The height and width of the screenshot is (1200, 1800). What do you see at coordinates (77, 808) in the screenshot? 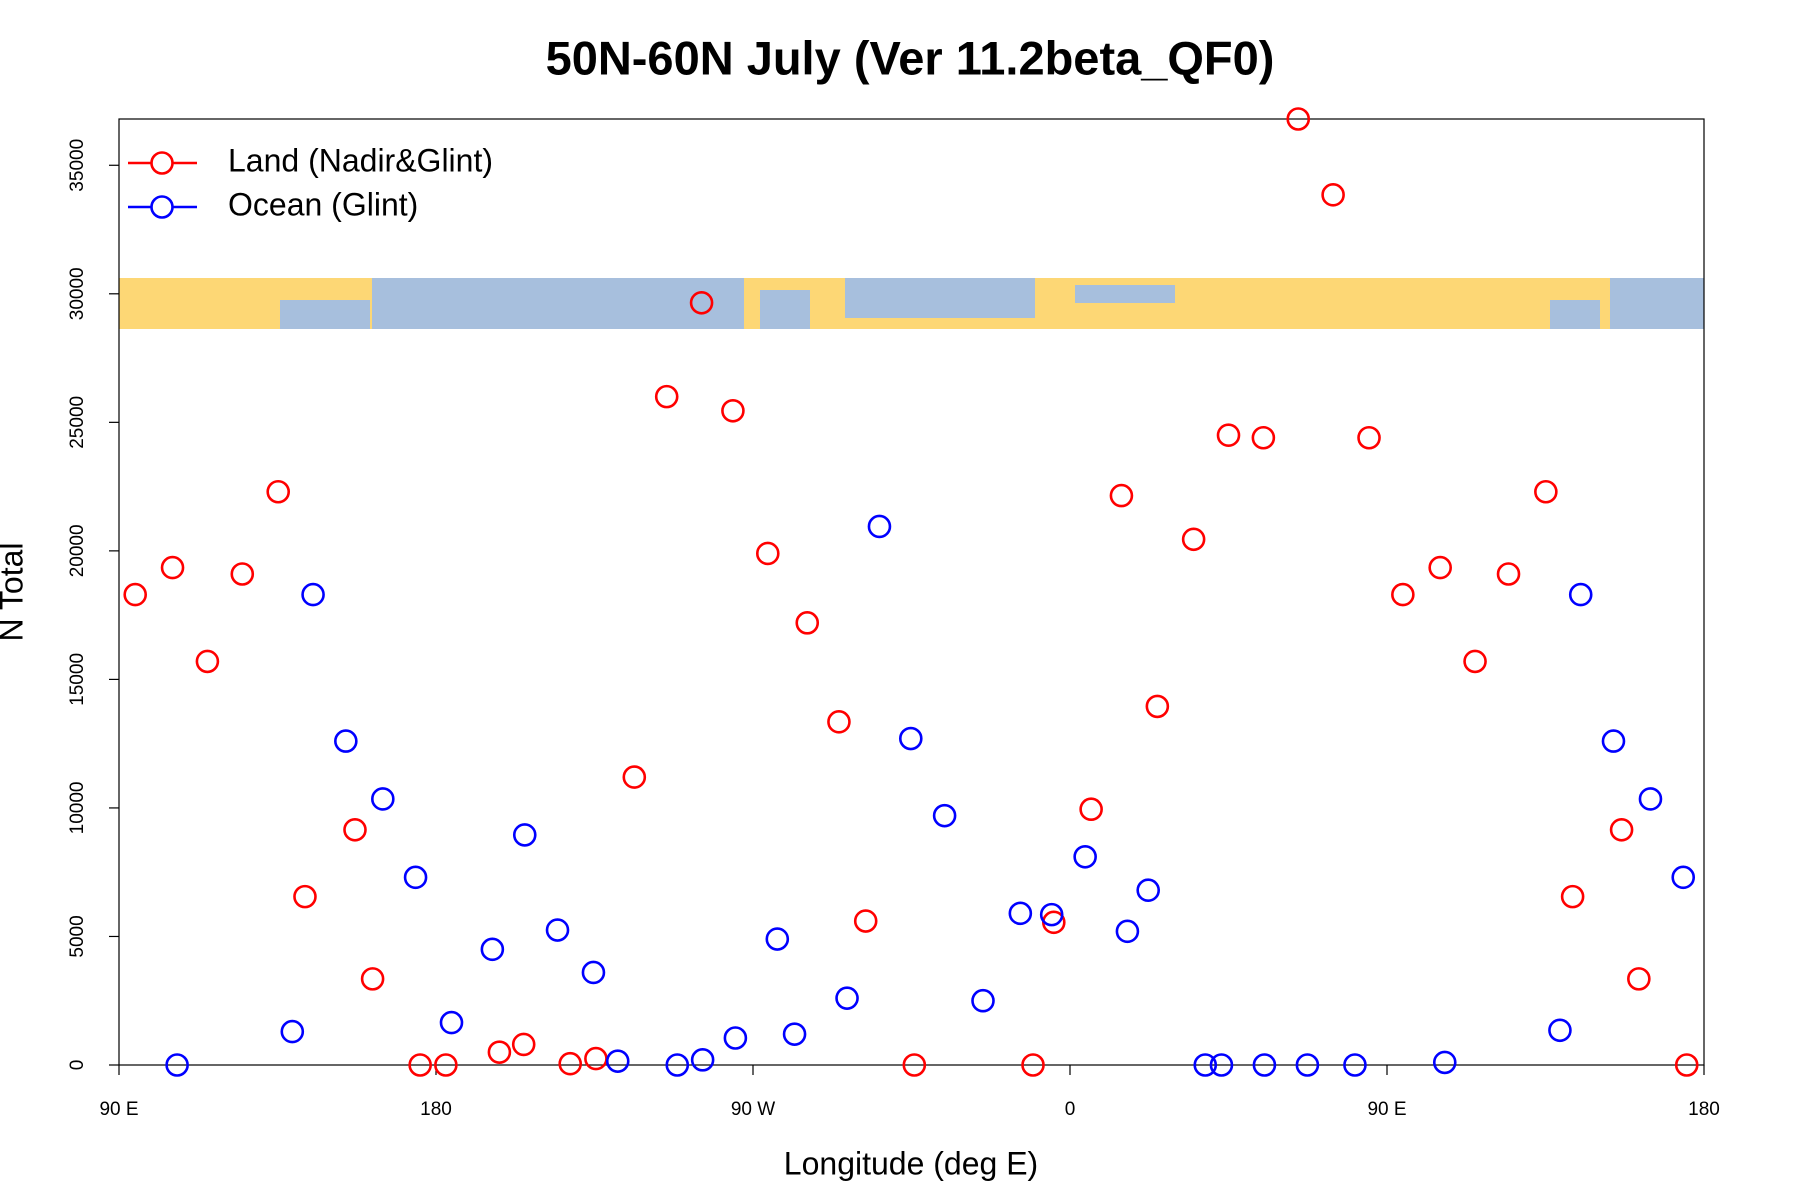
I see `y-tick-label: 10000` at bounding box center [77, 808].